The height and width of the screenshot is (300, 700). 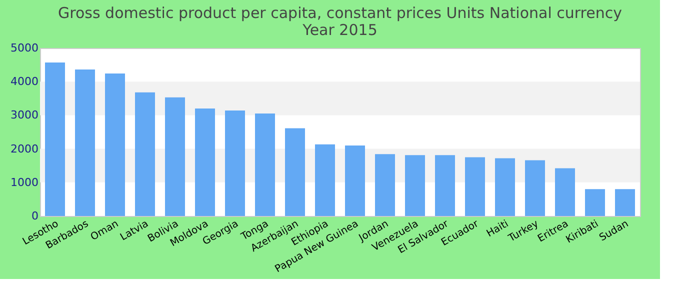 I want to click on y-tick-label: 4000, so click(x=24, y=81).